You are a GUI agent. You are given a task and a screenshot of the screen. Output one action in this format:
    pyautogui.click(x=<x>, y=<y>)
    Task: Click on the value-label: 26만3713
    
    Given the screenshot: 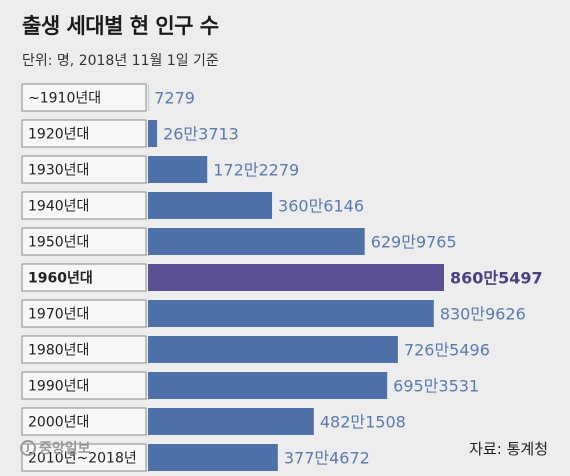 What is the action you would take?
    pyautogui.click(x=201, y=134)
    